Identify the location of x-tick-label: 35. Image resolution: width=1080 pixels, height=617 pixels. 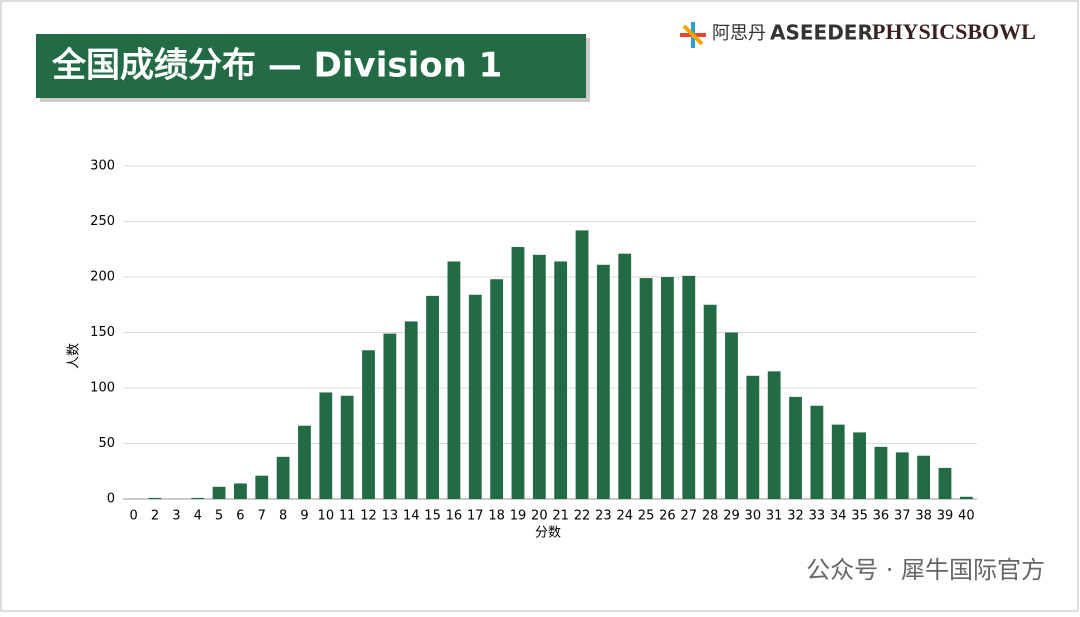
(859, 516).